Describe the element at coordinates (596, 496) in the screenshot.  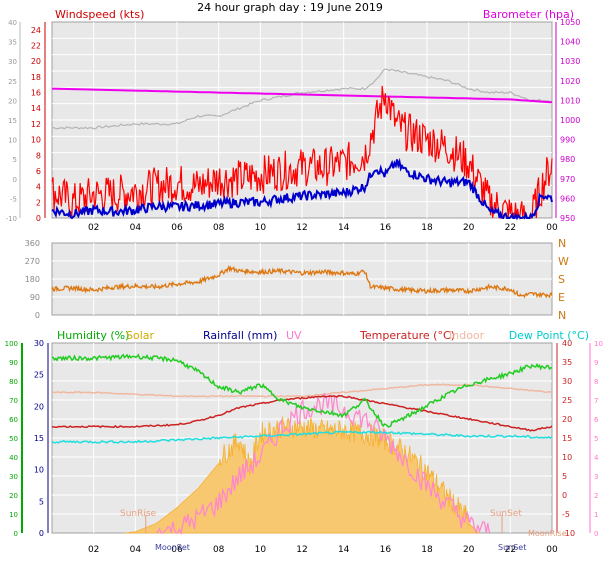
I see `uv-tick-8: 2` at that location.